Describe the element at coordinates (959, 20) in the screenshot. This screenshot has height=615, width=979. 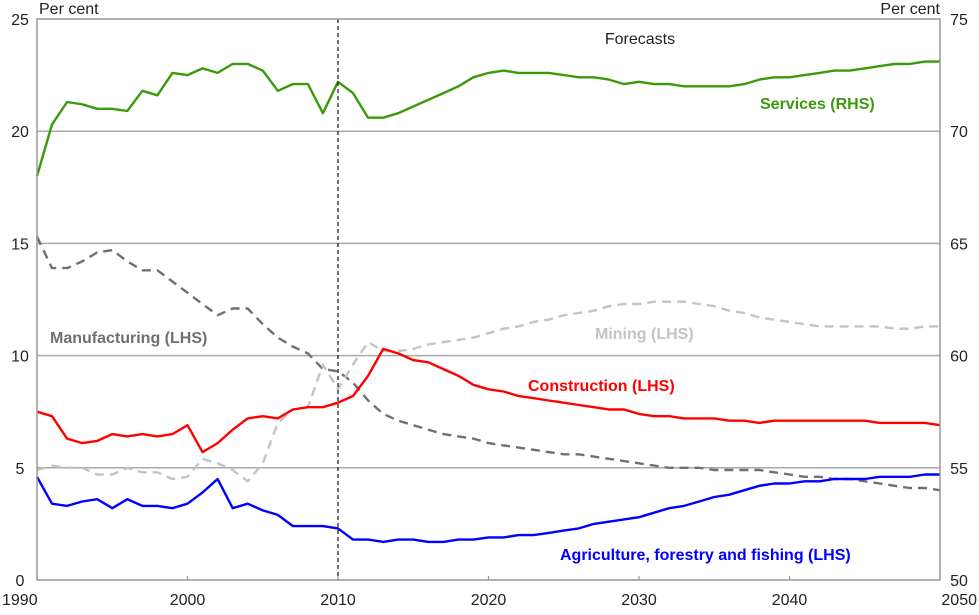
I see `right-tick-label: 75` at that location.